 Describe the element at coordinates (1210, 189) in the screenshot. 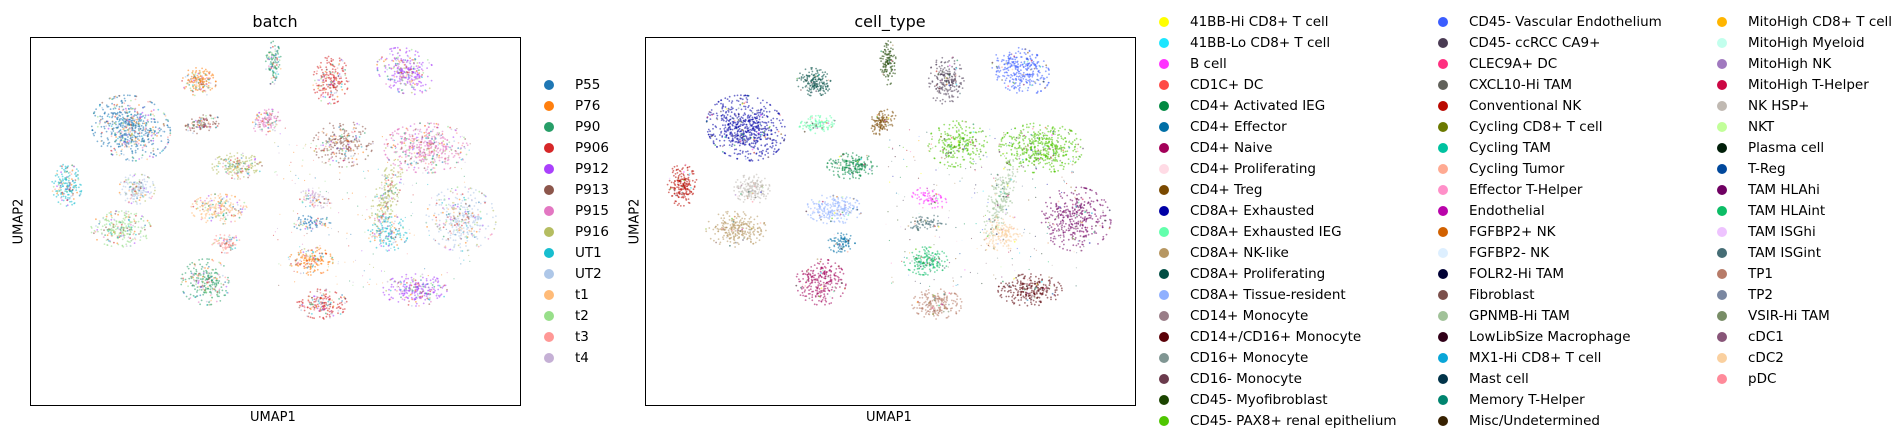

I see `cell-type-legend-item: CD4+ Treg` at that location.